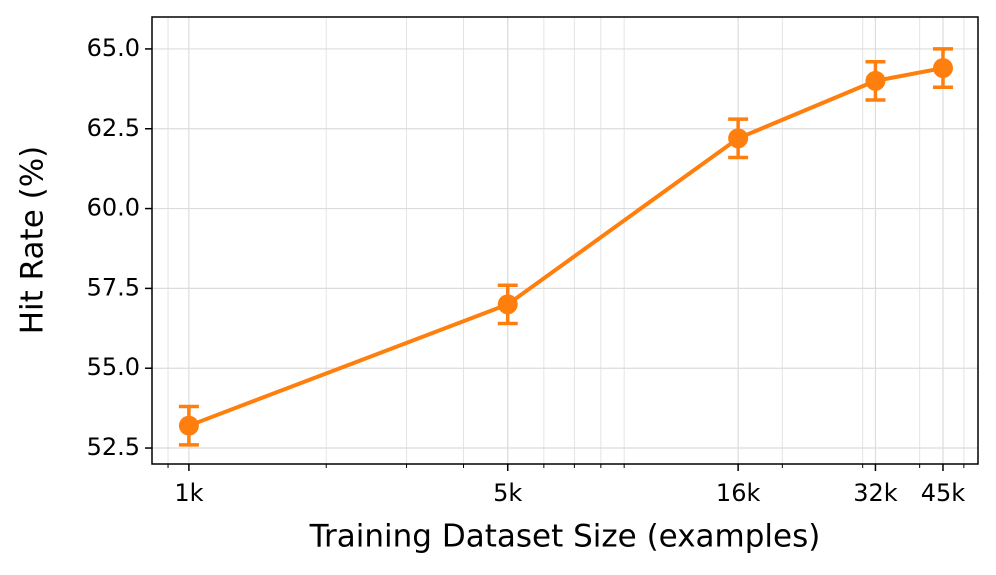 This screenshot has width=996, height=575. Describe the element at coordinates (113, 287) in the screenshot. I see `y-tick-label: 57.5` at that location.